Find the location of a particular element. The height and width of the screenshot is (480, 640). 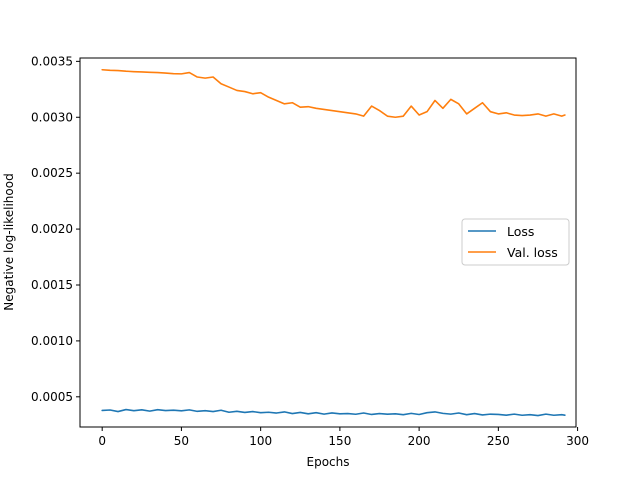

x-tick-label: 50 is located at coordinates (181, 441).